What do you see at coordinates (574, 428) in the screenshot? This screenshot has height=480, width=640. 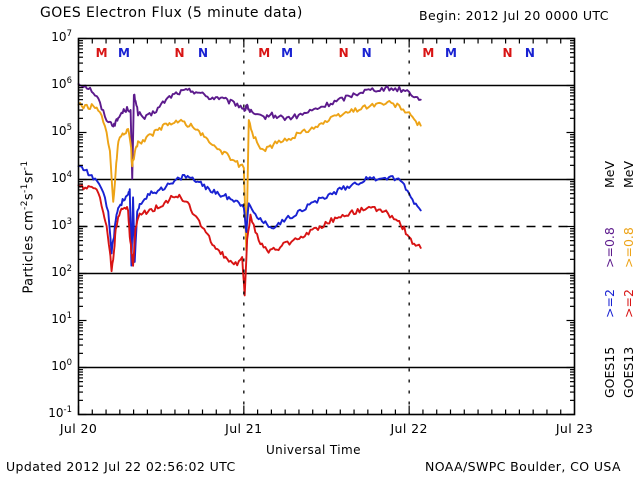 I see `x-tick-label: Jul 23` at bounding box center [574, 428].